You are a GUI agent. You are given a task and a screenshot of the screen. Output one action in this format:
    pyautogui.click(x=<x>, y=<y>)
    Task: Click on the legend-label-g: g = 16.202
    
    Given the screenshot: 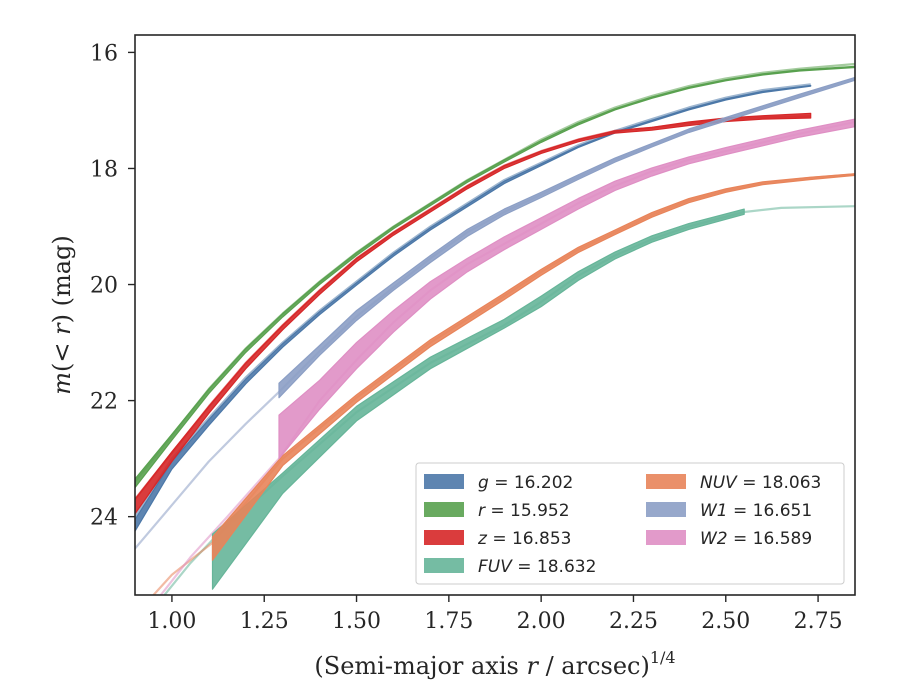 What is the action you would take?
    pyautogui.click(x=525, y=483)
    